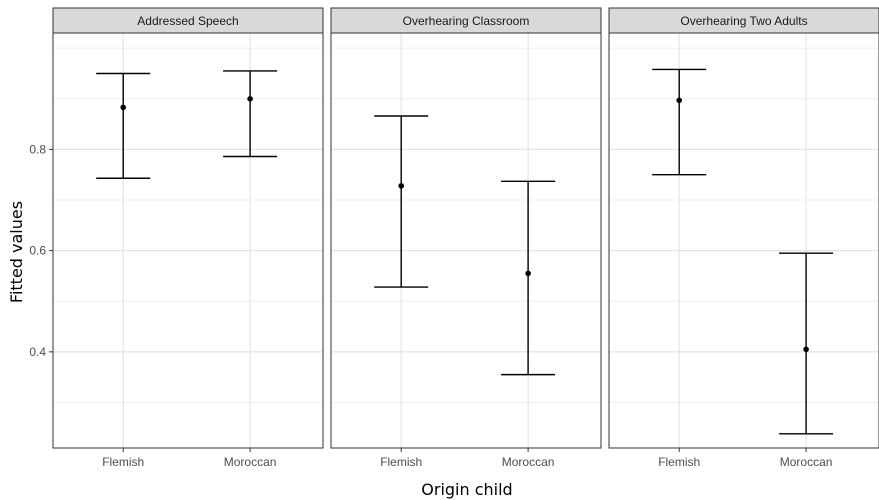 The image size is (879, 500). I want to click on x-axis-title: Origin child, so click(466, 489).